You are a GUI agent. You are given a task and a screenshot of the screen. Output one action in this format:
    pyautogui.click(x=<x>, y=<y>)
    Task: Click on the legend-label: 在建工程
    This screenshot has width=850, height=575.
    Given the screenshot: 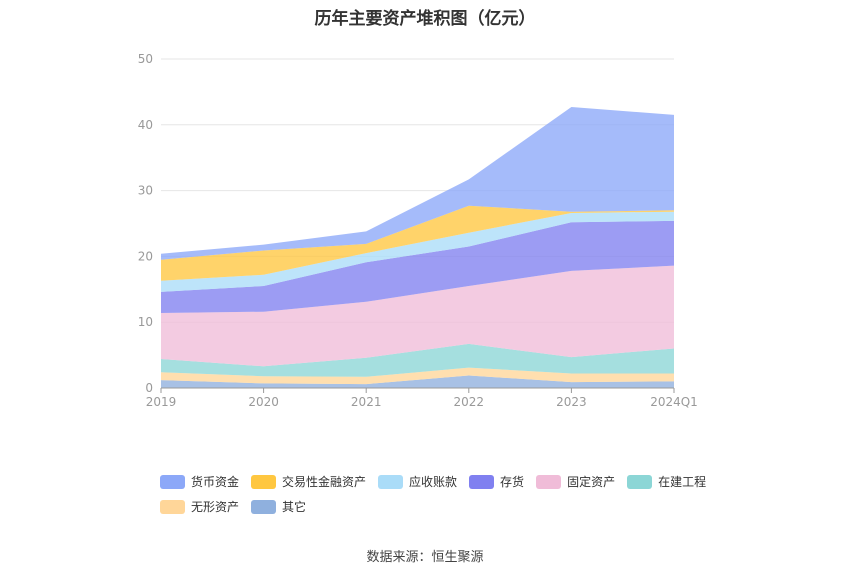 What is the action you would take?
    pyautogui.click(x=682, y=482)
    